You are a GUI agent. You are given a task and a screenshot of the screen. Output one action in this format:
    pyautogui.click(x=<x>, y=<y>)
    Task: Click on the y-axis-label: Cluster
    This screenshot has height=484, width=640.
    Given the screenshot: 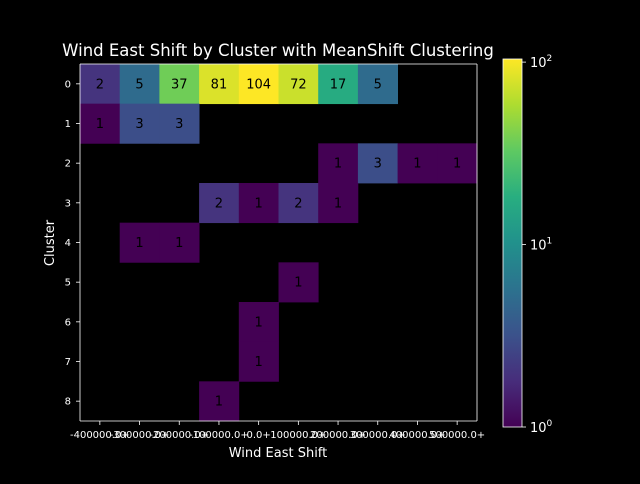 What is the action you would take?
    pyautogui.click(x=50, y=242)
    